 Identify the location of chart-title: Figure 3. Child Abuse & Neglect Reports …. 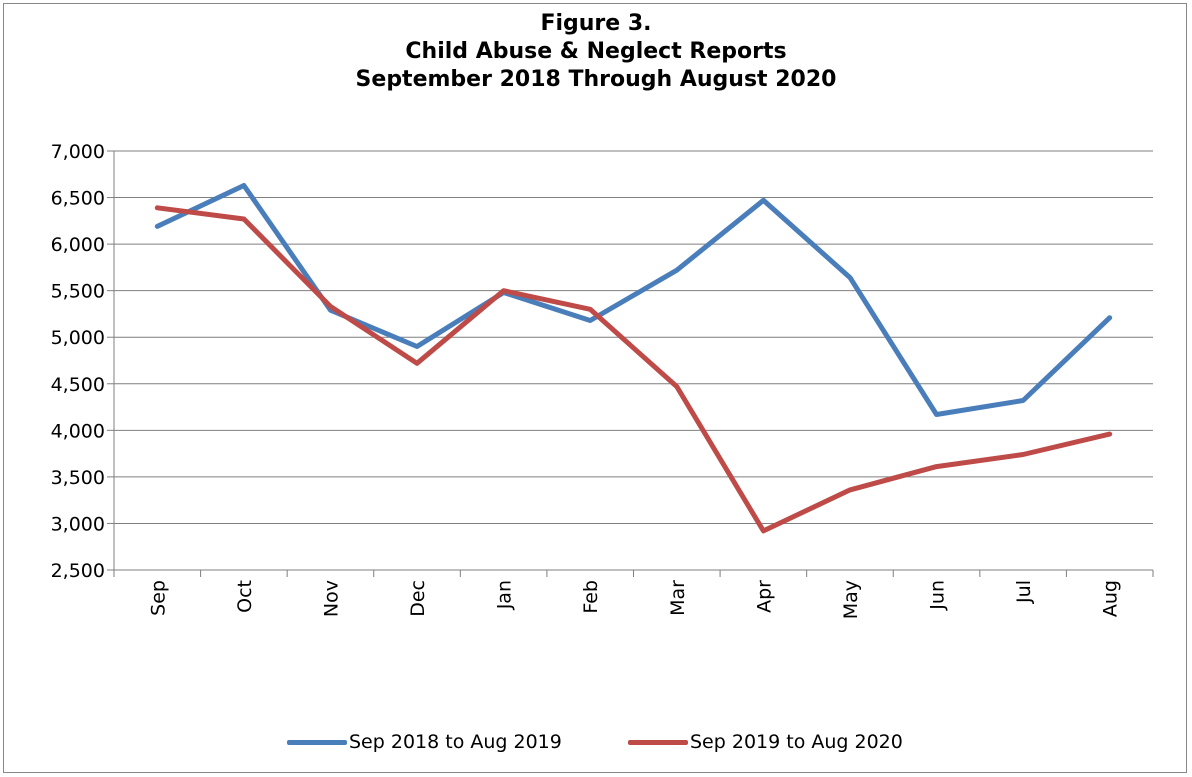
(596, 52).